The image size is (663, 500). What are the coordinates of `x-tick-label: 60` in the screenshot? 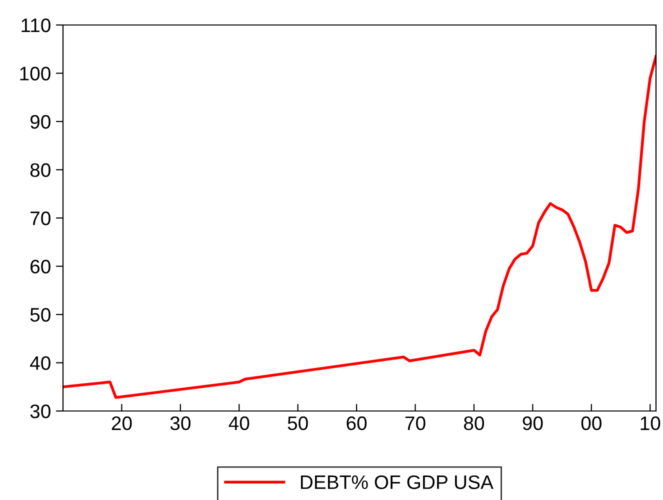 It's located at (356, 423).